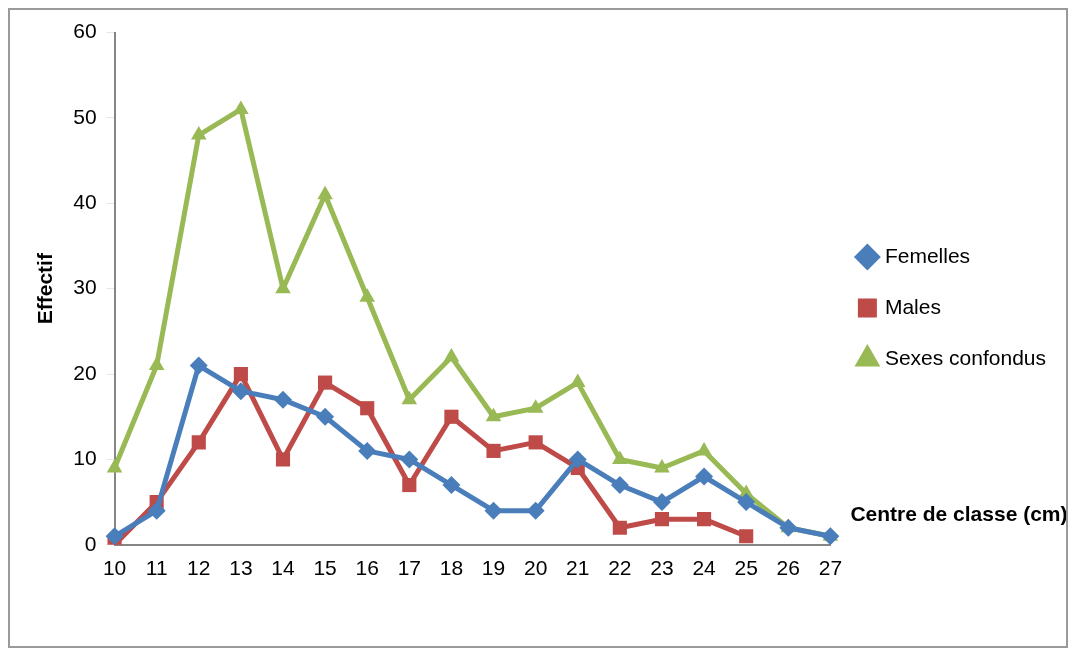  I want to click on x-tick-label: 19, so click(493, 568).